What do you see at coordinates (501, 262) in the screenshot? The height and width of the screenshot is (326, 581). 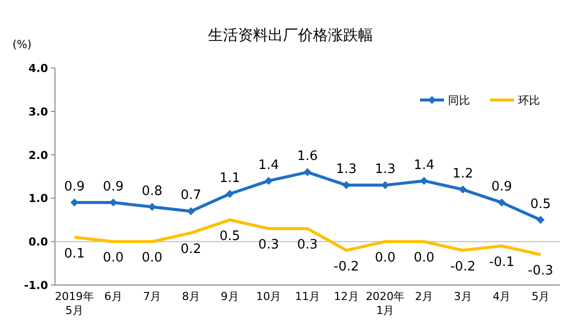 I see `data-label: -0.1` at bounding box center [501, 262].